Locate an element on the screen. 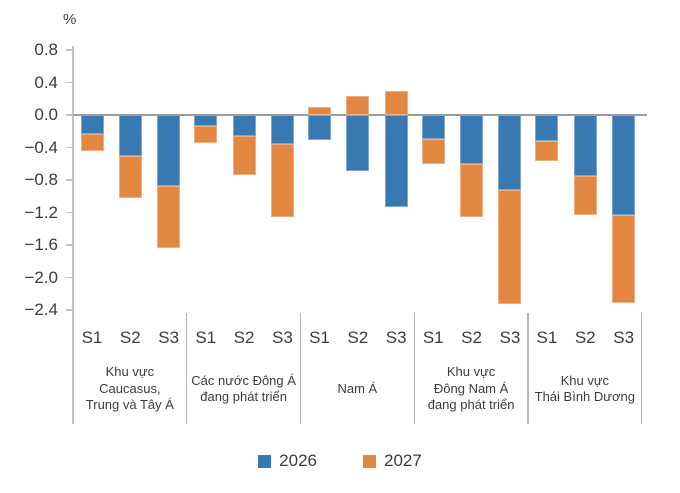 This screenshot has width=680, height=493. y-axis-line is located at coordinates (73, 235).